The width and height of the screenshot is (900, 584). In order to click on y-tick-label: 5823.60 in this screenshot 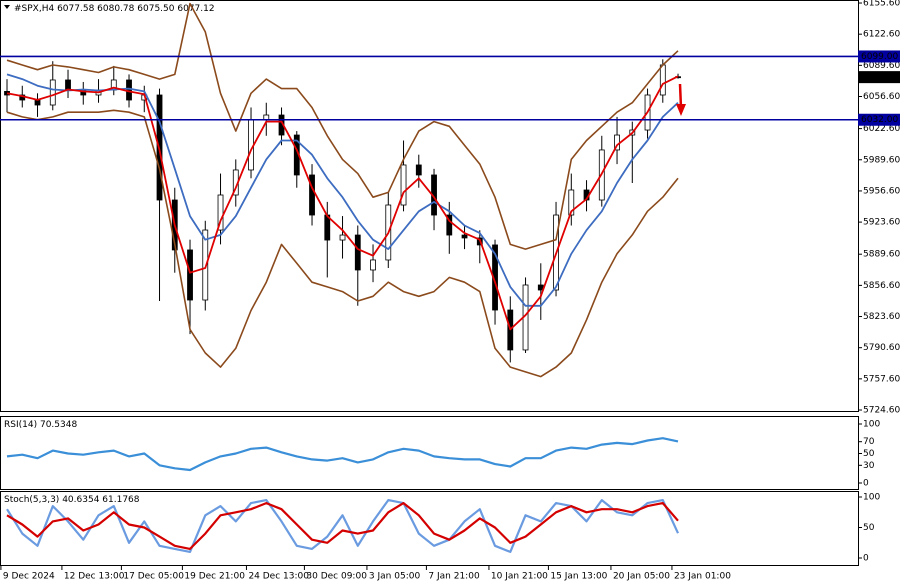, I will do `click(881, 317)`.